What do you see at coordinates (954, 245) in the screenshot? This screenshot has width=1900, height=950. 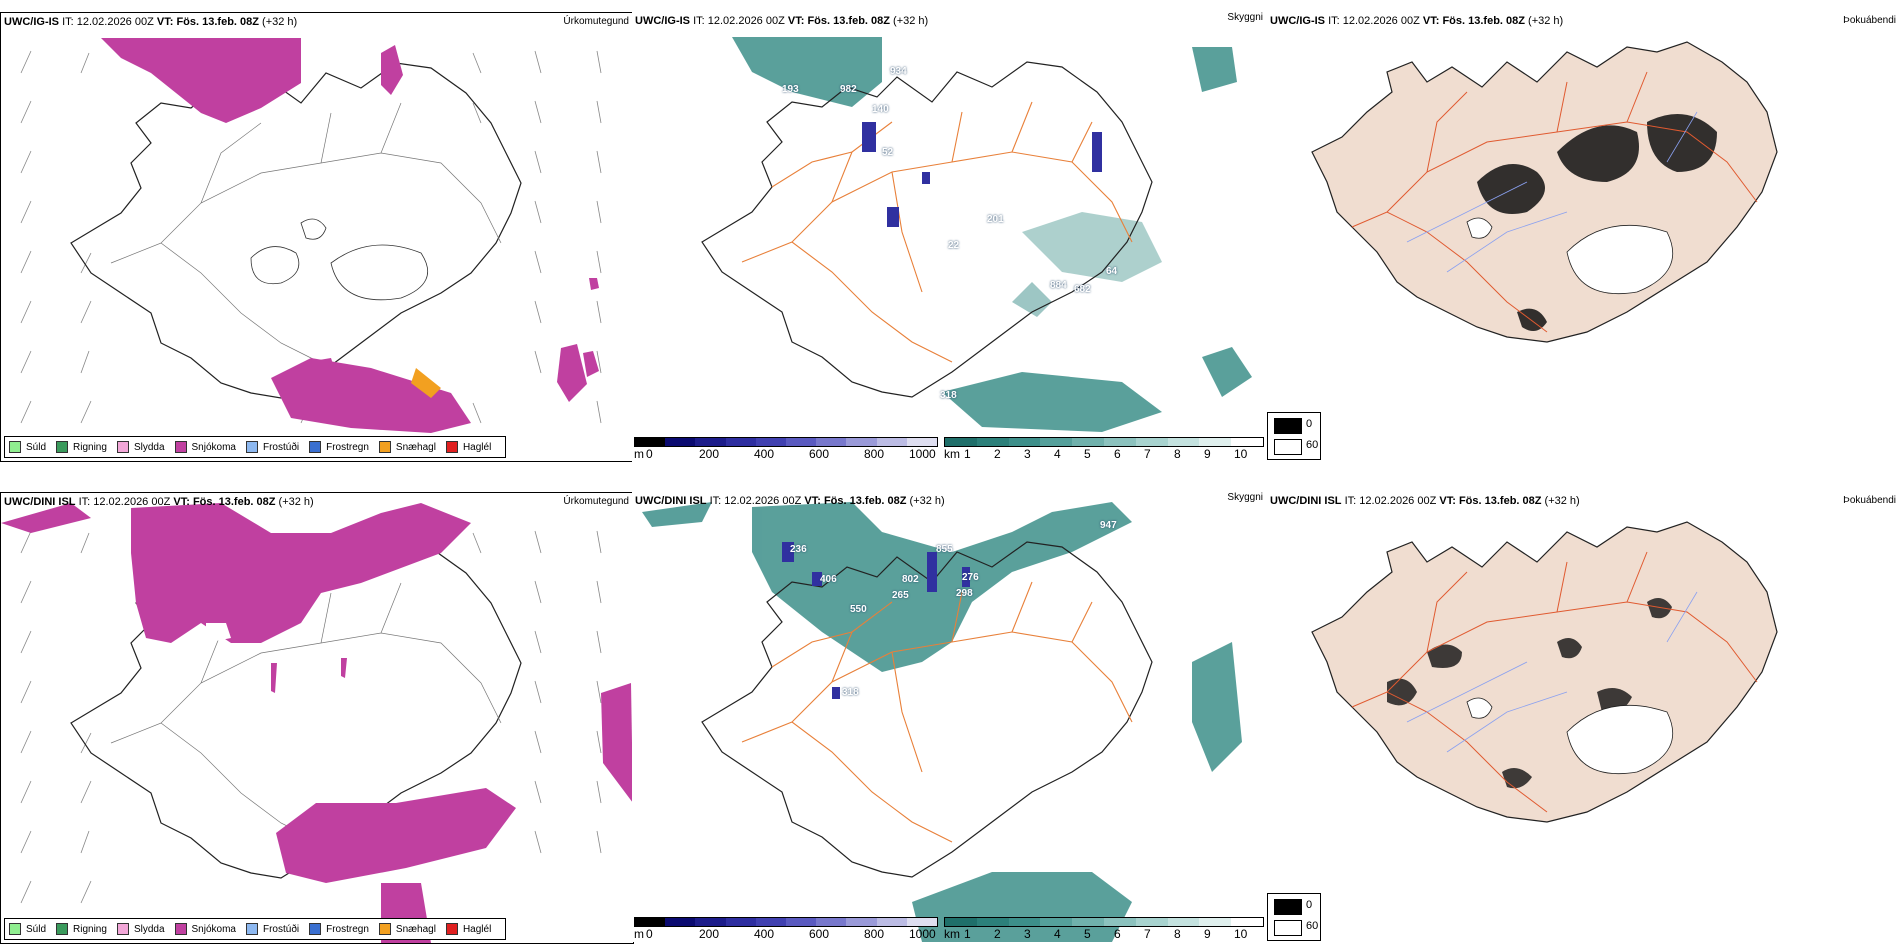 I see `vis-label: 22` at bounding box center [954, 245].